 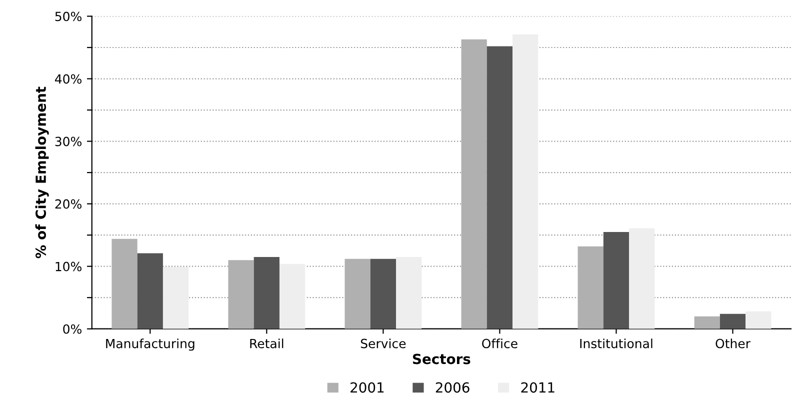 I want to click on y-tick-label: 40%, so click(x=68, y=79).